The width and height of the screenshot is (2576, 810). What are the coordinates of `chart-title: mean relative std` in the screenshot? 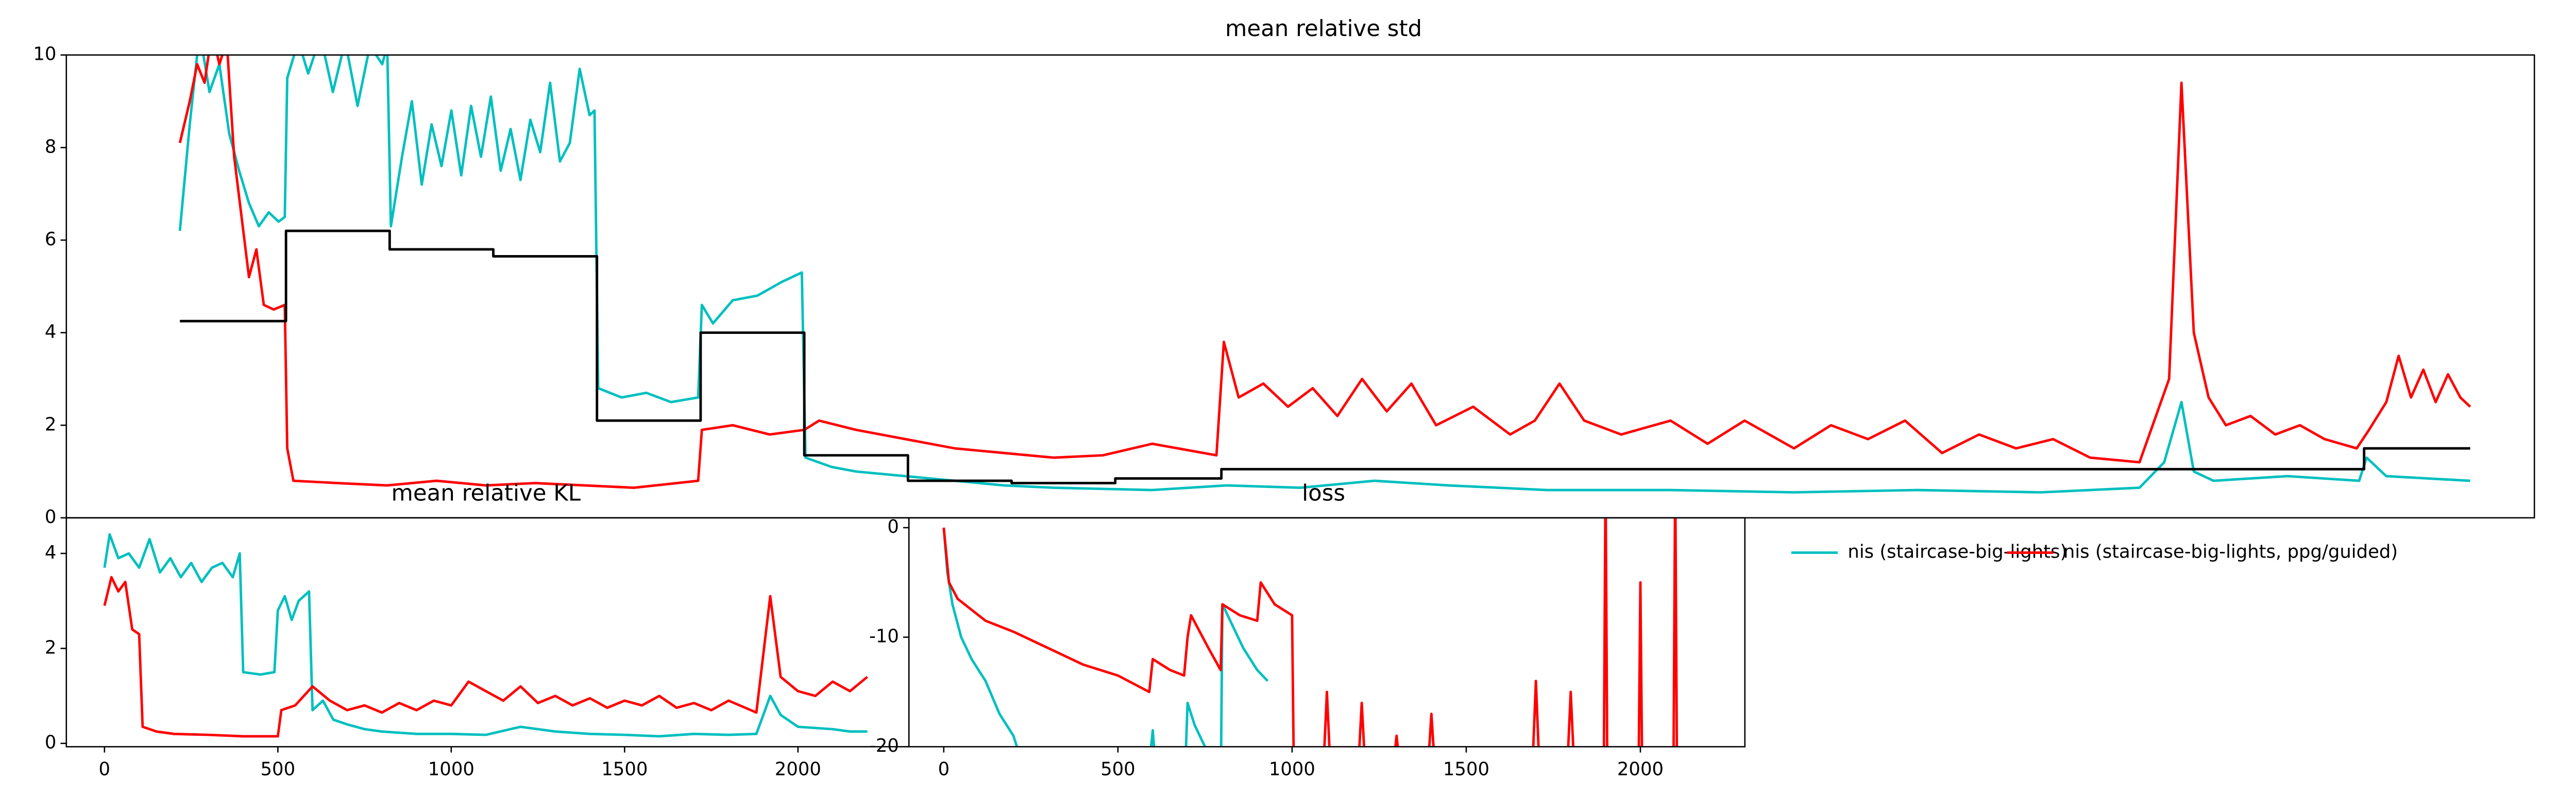 It's located at (1323, 29).